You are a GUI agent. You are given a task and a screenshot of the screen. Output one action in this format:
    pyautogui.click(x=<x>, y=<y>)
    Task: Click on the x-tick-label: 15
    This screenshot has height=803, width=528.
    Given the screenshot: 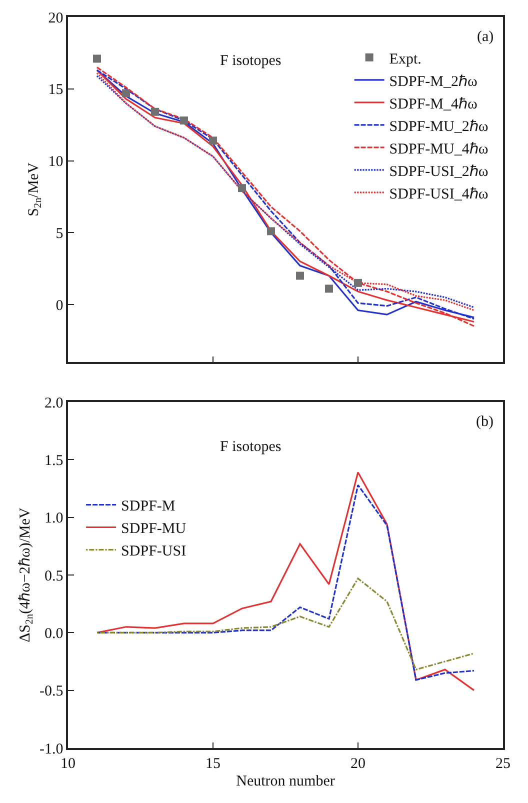 What is the action you would take?
    pyautogui.click(x=213, y=764)
    